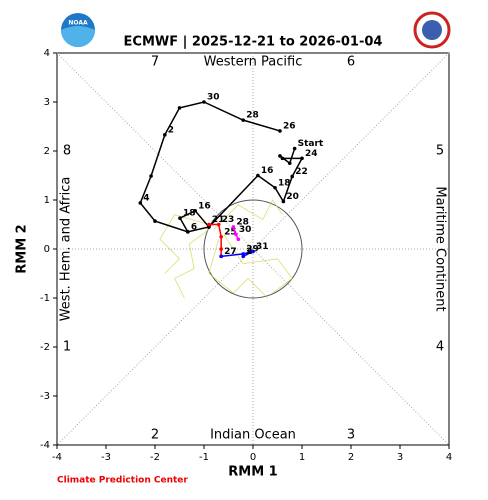 The width and height of the screenshot is (488, 500). Describe the element at coordinates (155, 435) in the screenshot. I see `phase-label: 2` at that location.